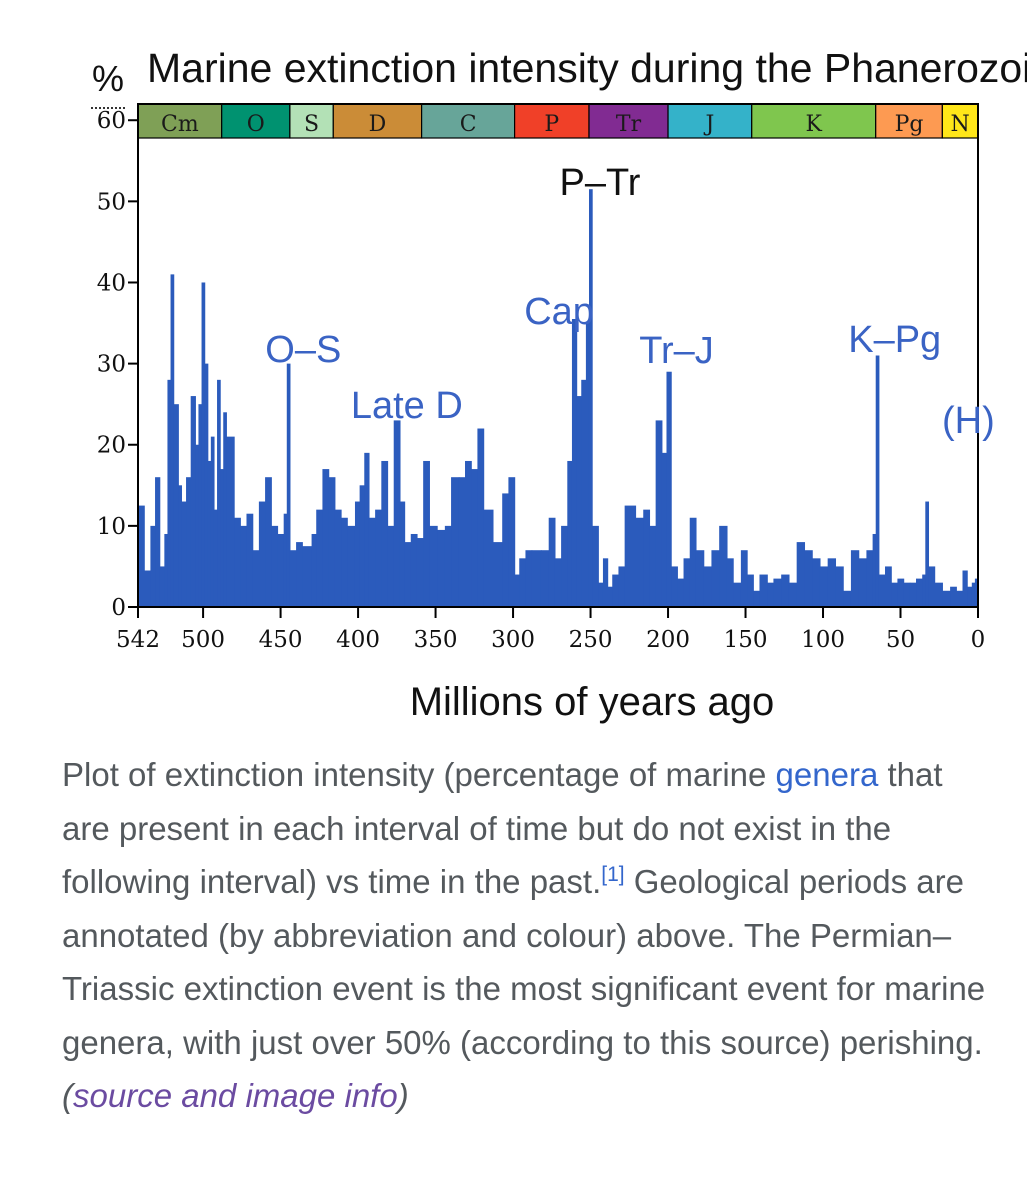 This screenshot has height=1200, width=1027. I want to click on y-tick-label: 0, so click(118, 608).